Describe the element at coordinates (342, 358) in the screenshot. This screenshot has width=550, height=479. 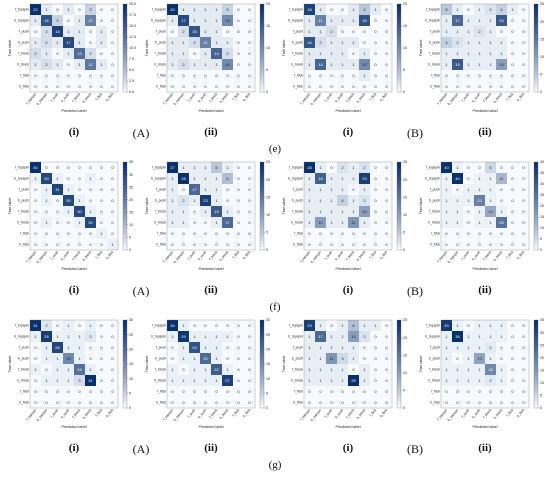
I see `cell-value: 3` at that location.